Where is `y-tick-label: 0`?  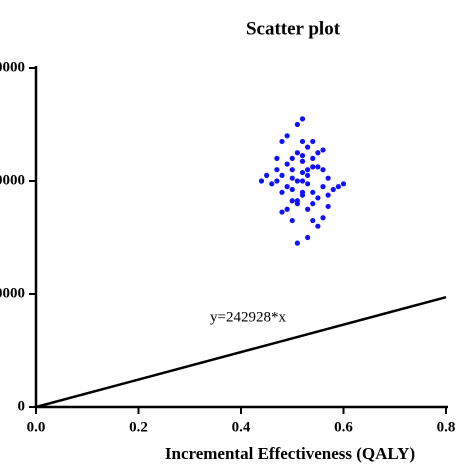
y-tick-label: 0 is located at coordinates (22, 406).